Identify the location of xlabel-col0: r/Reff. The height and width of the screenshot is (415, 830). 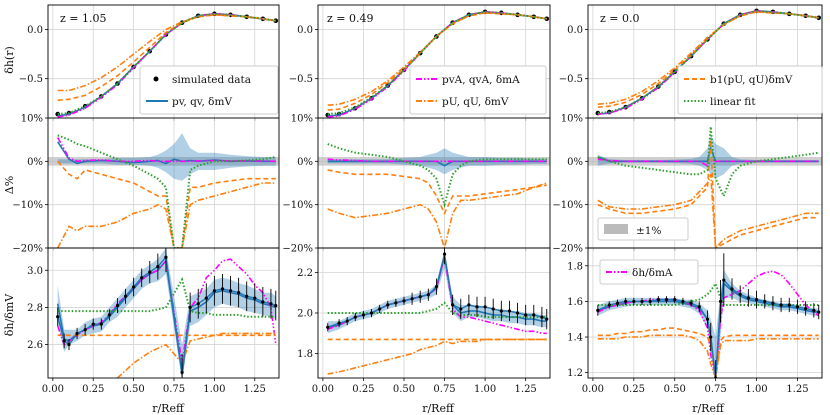
(168, 408).